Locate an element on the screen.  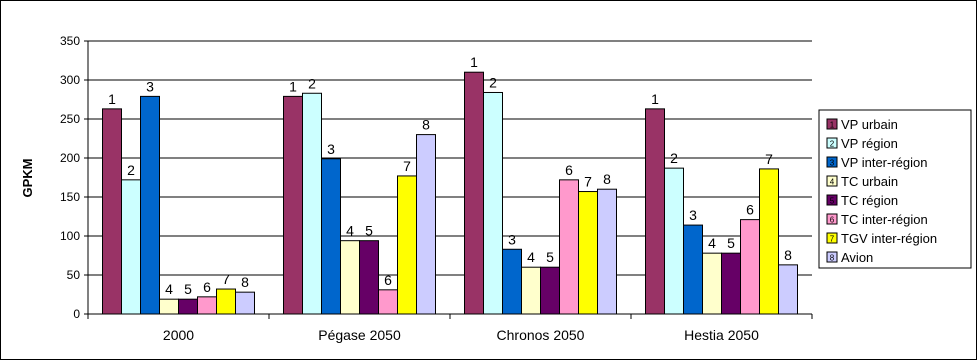
y-tick-label: 100 is located at coordinates (70, 236).